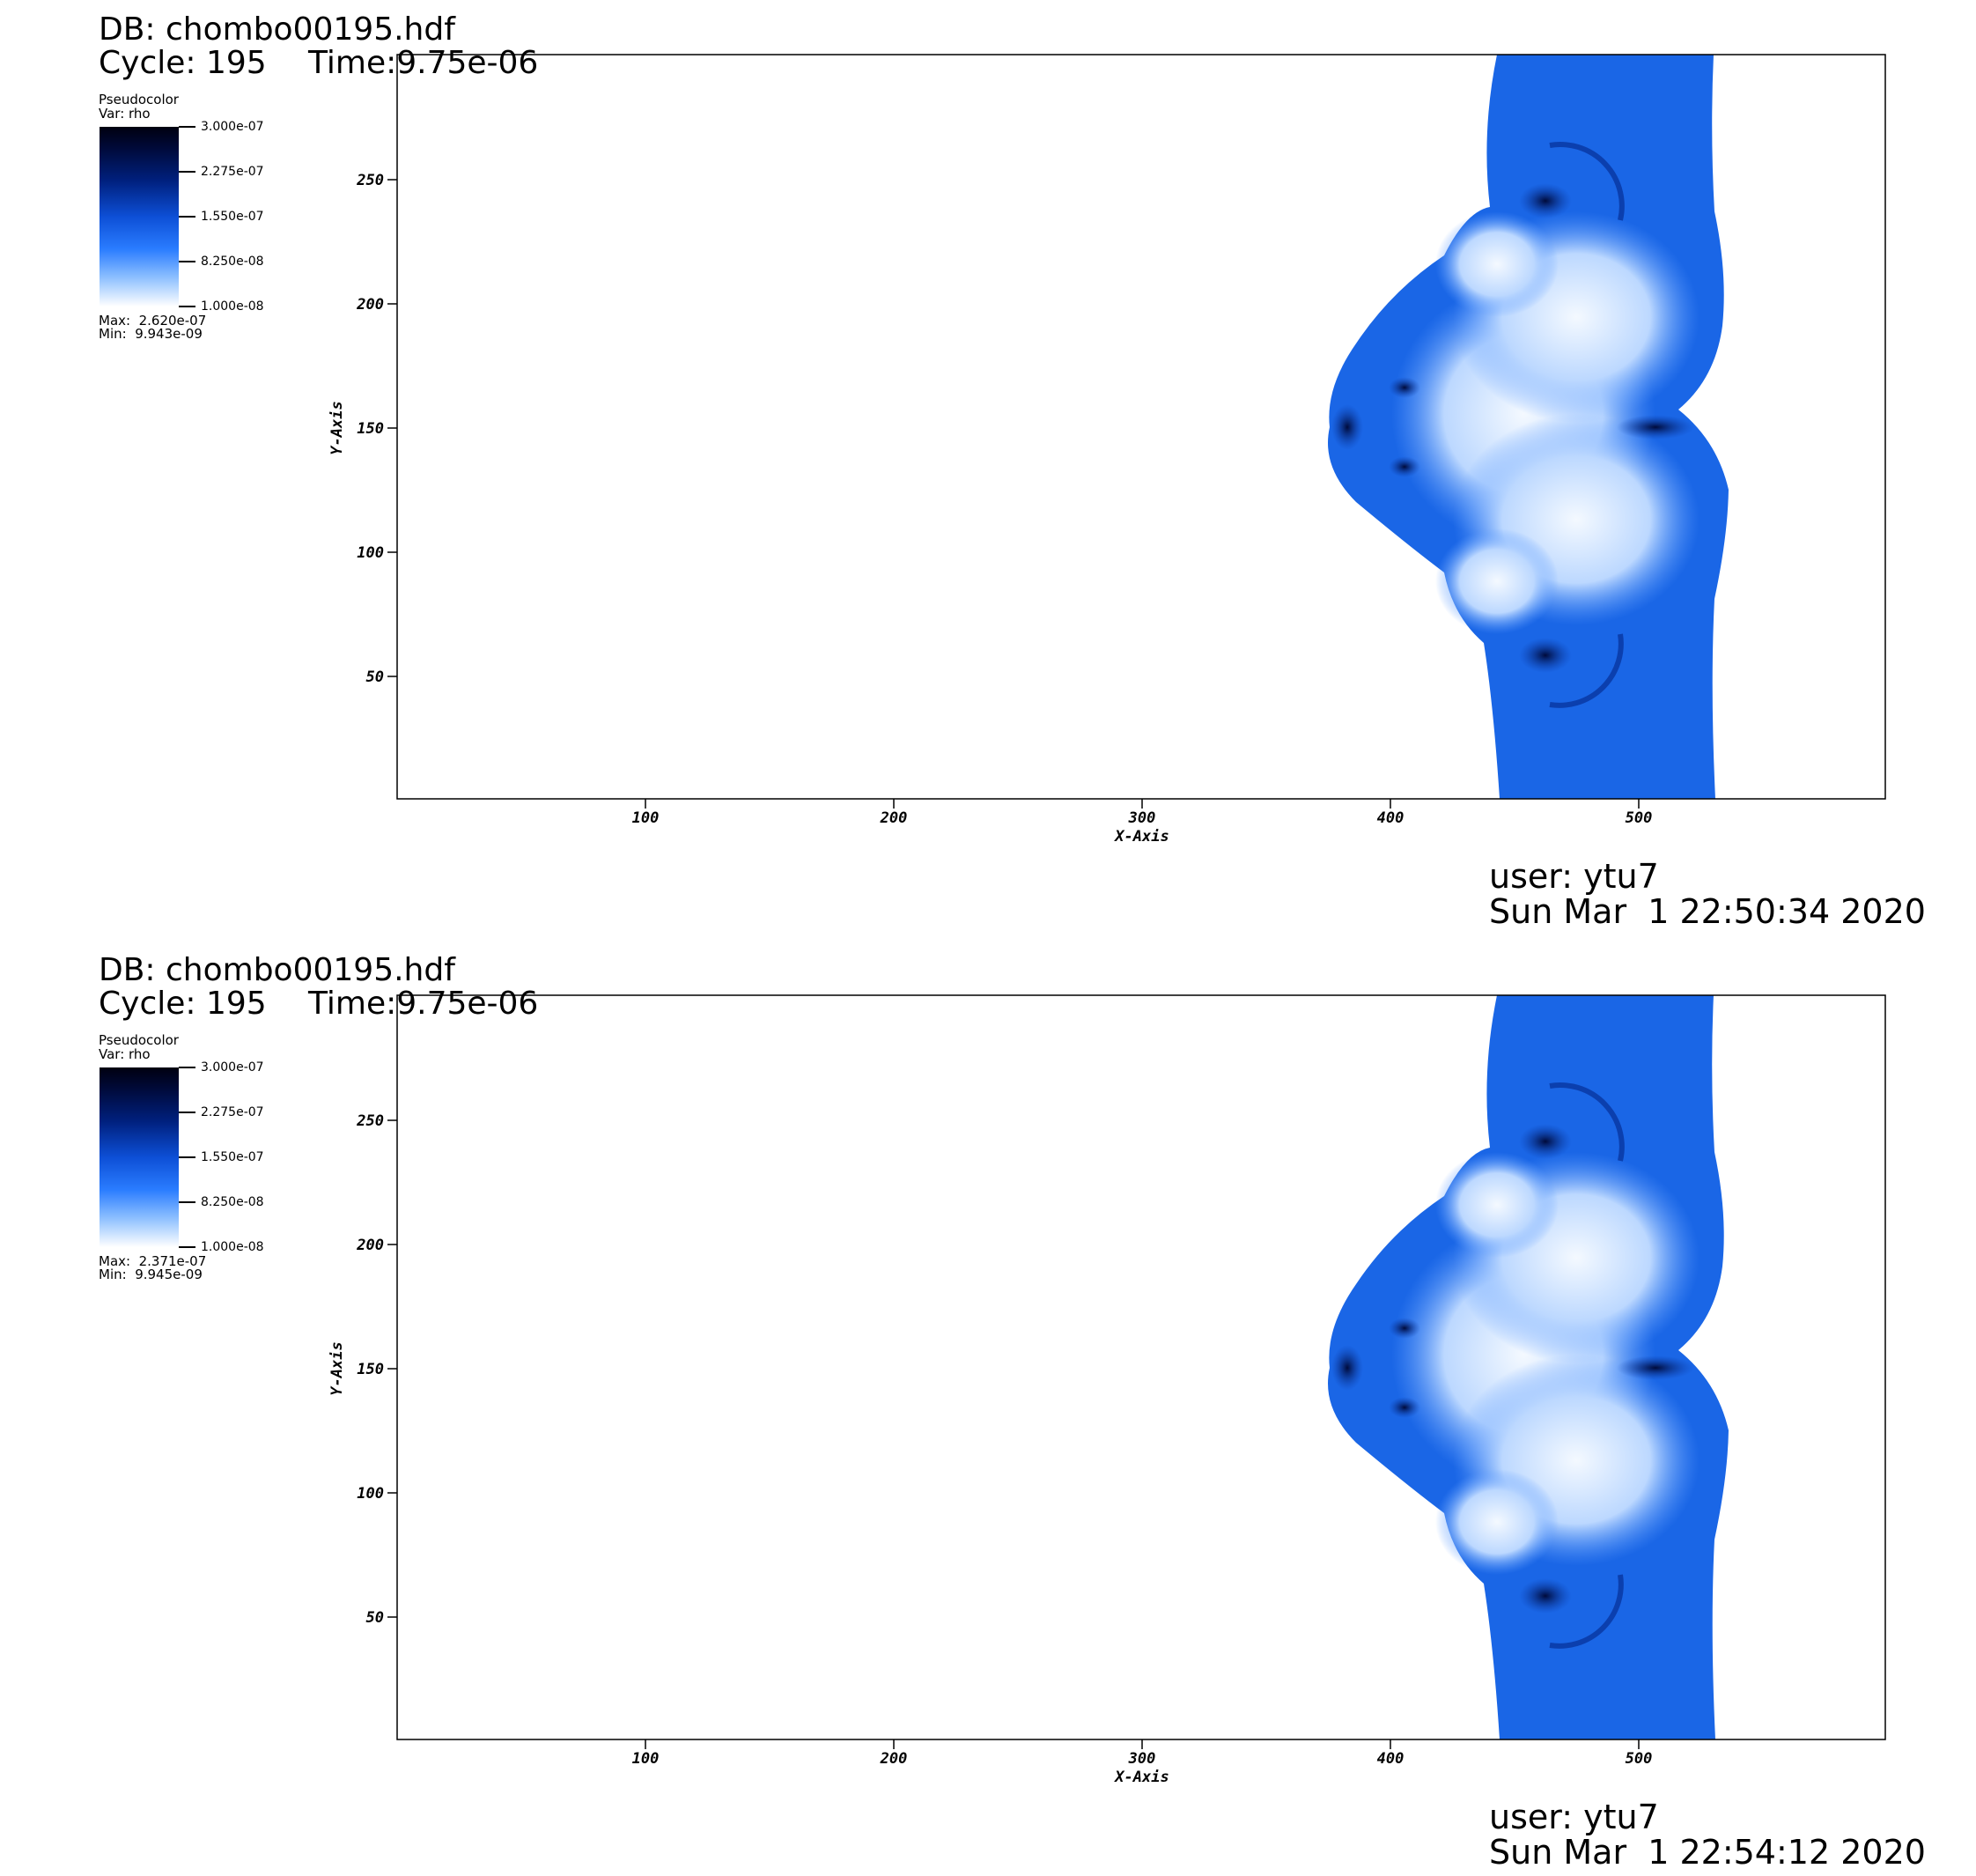 This screenshot has width=1976, height=1876. I want to click on legend-min: Min: 9.945e-09, so click(151, 1274).